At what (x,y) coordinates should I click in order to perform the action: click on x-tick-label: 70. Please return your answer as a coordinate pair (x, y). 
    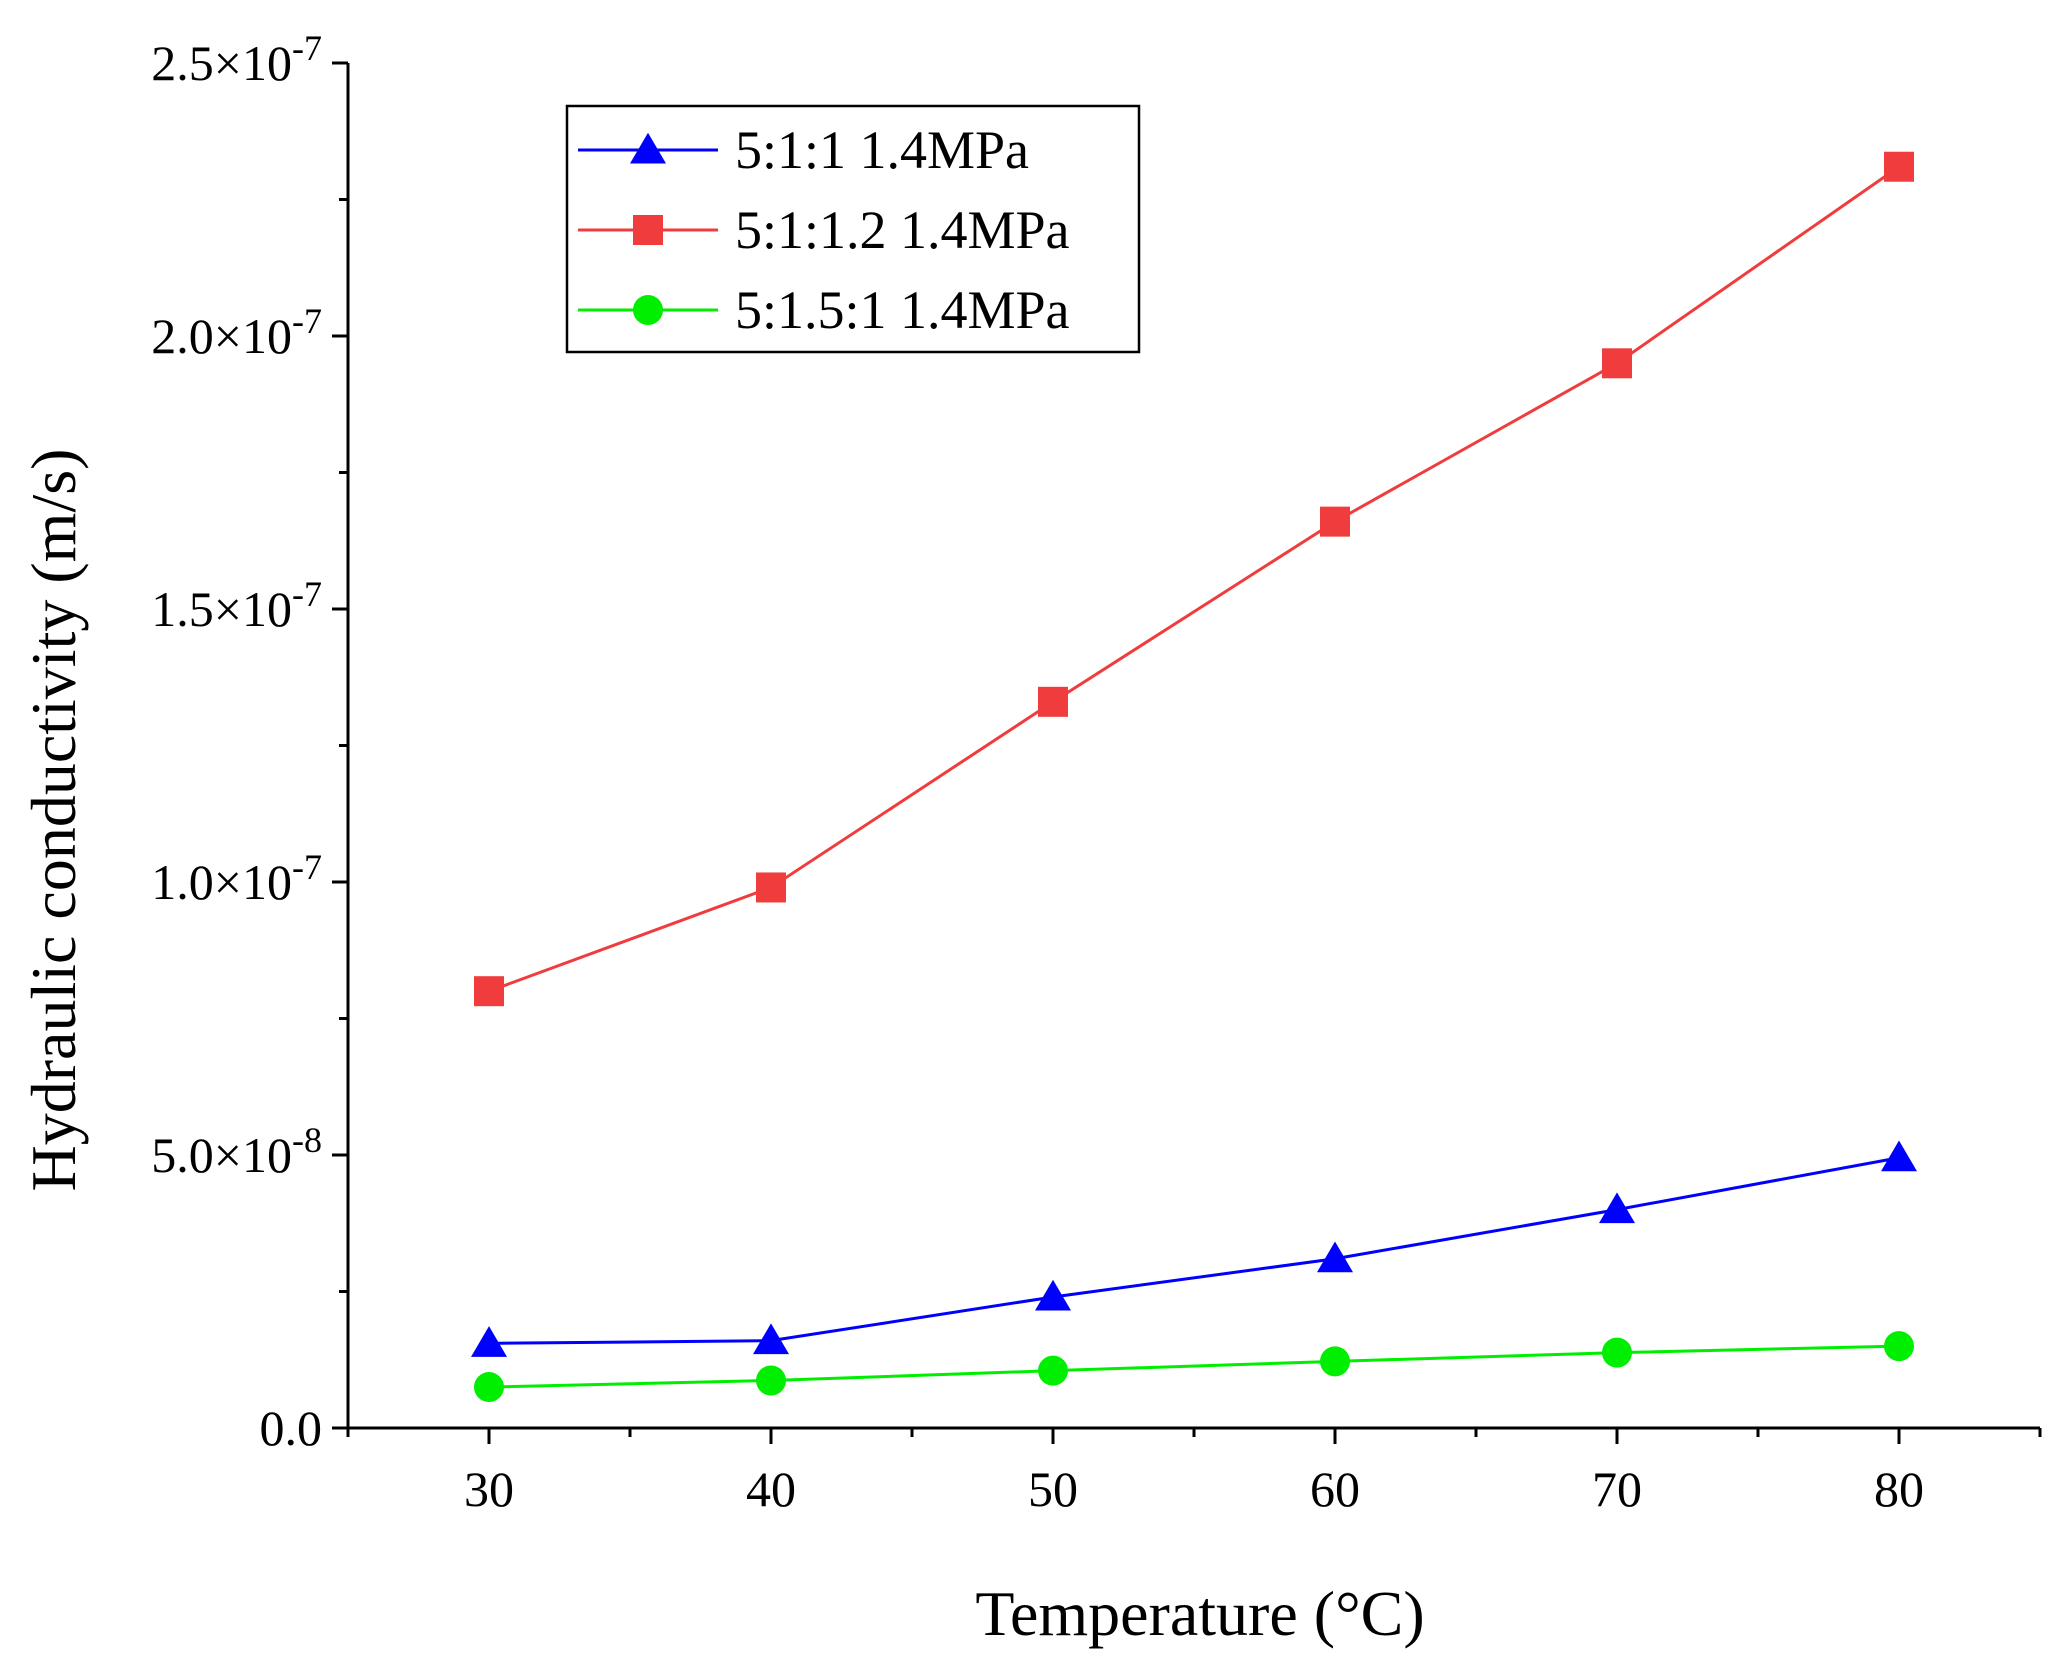
    Looking at the image, I should click on (1617, 1489).